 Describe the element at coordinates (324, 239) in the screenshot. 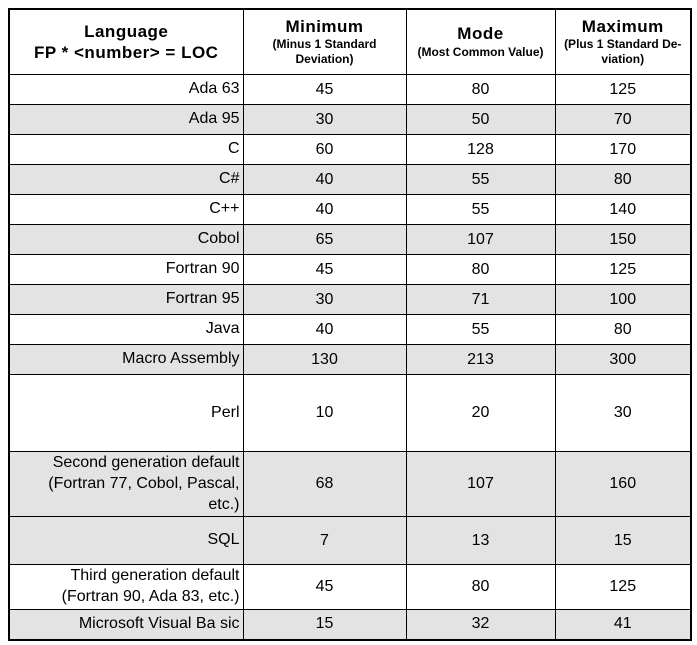

I see `minimum-cell: 65` at that location.